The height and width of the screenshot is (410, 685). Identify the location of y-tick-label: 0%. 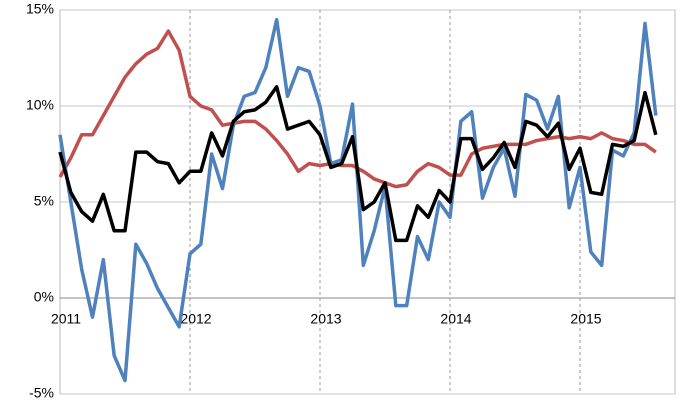
(44, 297).